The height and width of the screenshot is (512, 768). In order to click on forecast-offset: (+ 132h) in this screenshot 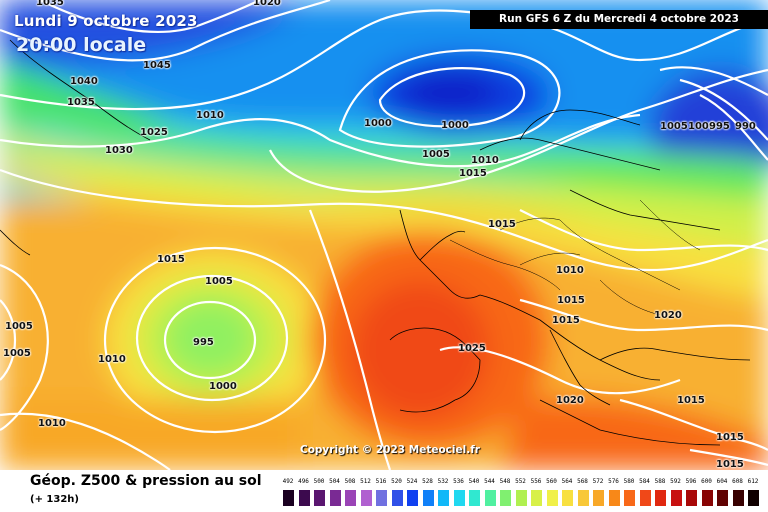, I will do `click(54, 499)`.